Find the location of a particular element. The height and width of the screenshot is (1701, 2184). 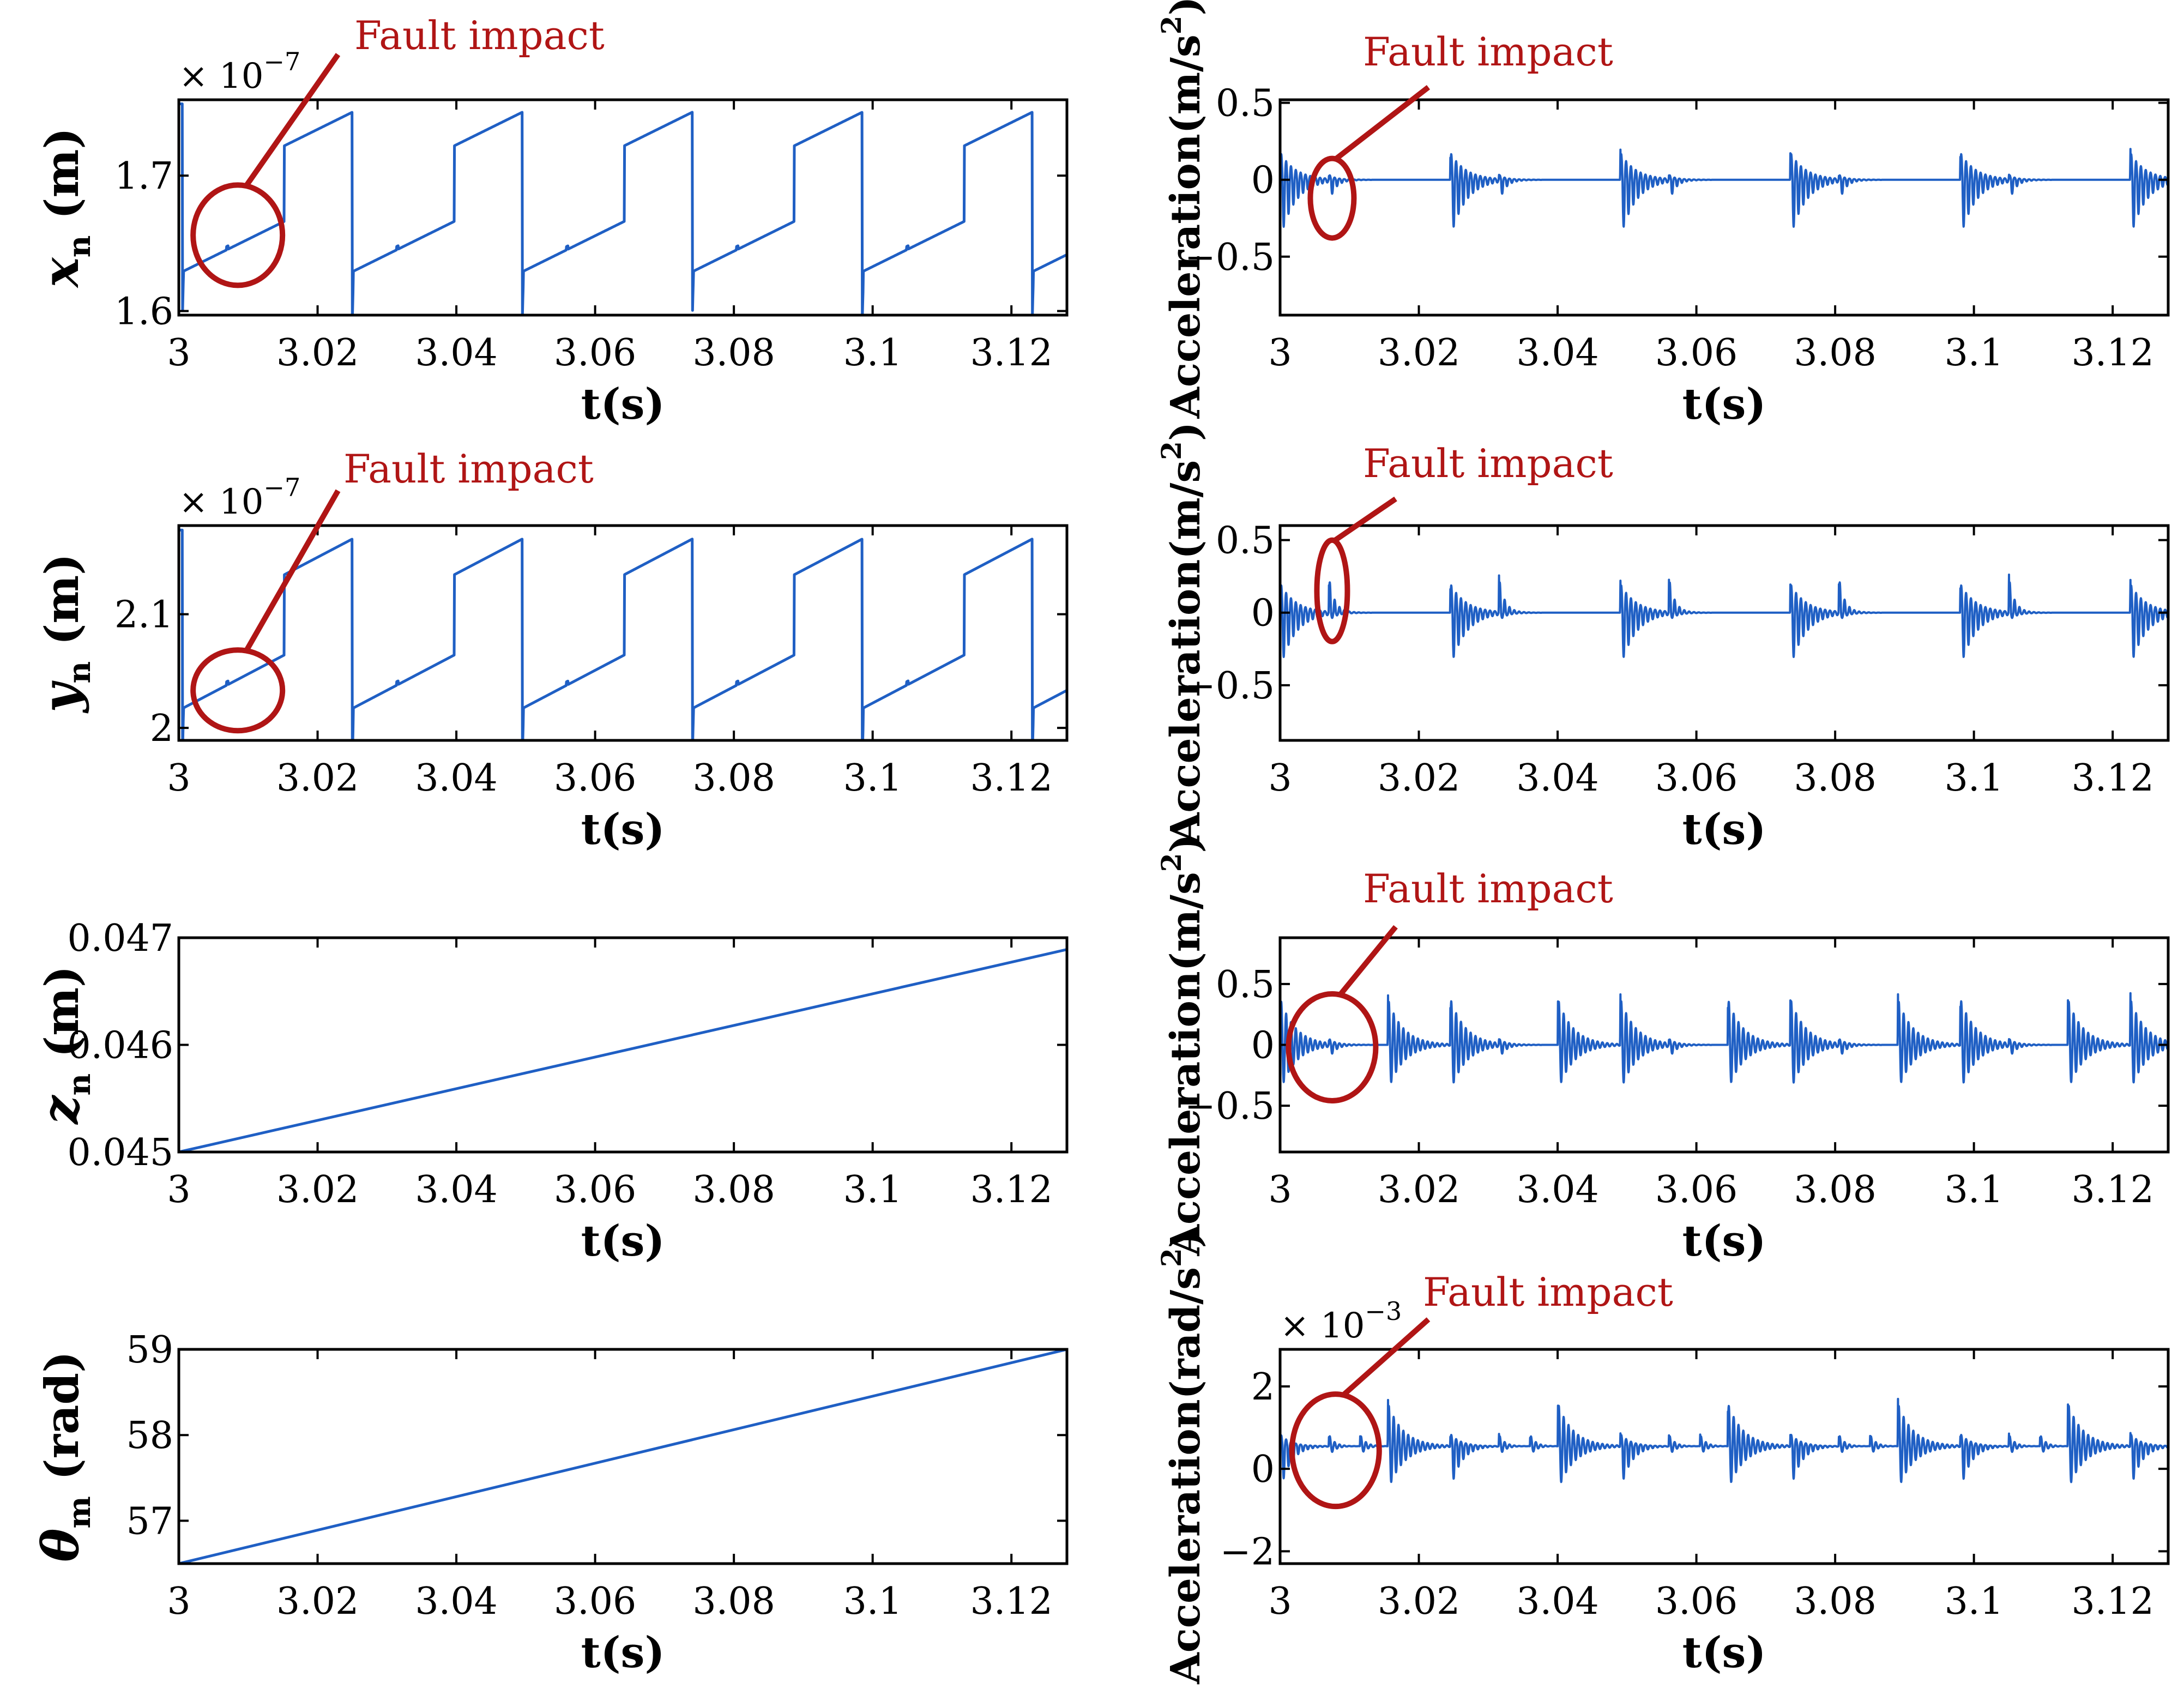

y-axis-label: Acceleration(rad/s2) is located at coordinates (1182, 1456).